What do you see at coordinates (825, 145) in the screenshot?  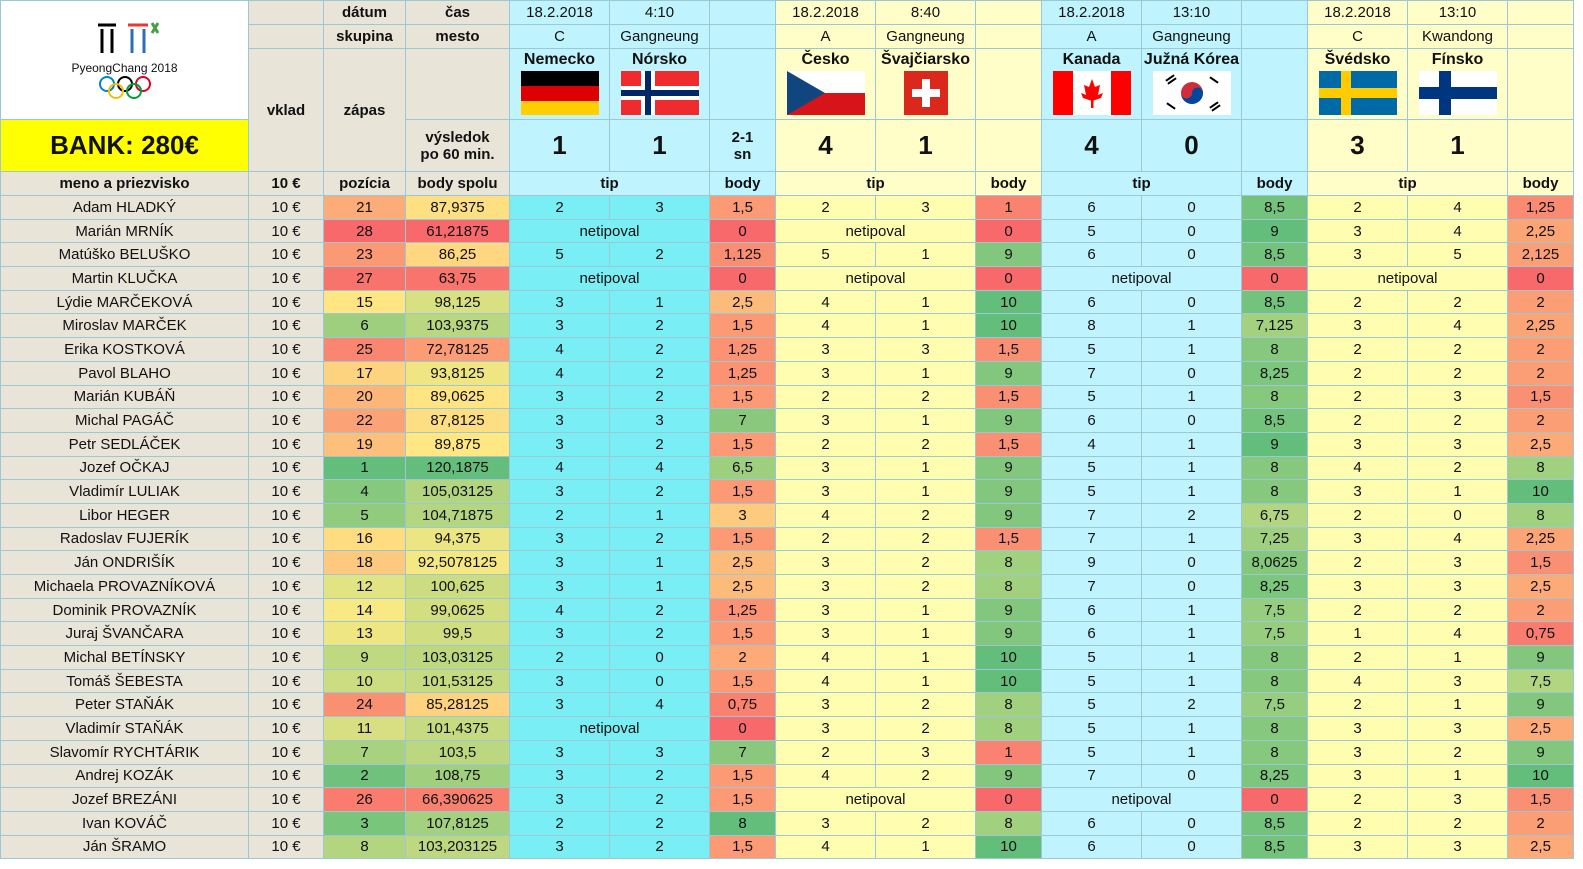 I see `score-home: 4` at bounding box center [825, 145].